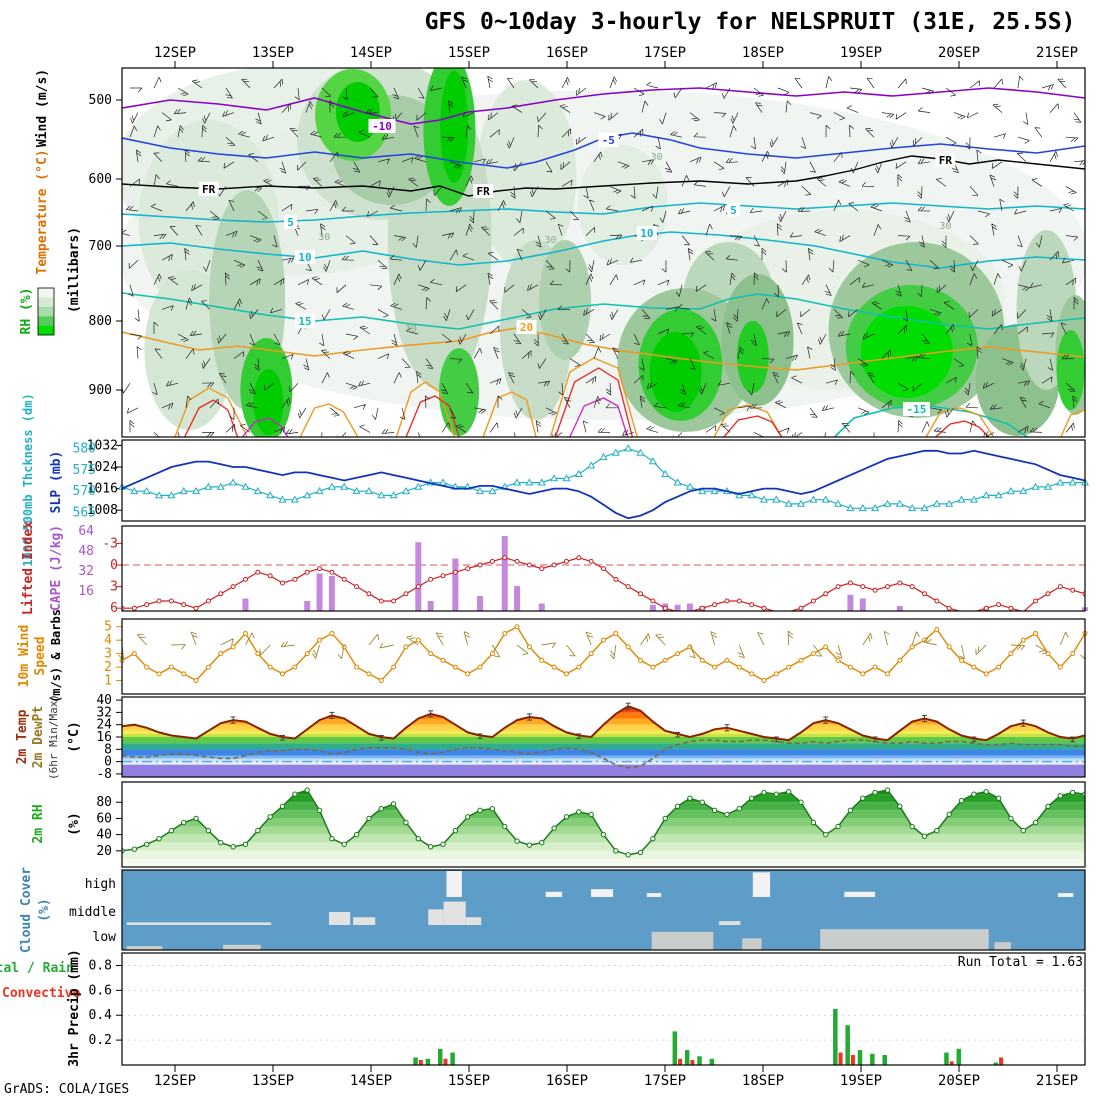  I want to click on day-label-bottom: 20SEP, so click(959, 1081).